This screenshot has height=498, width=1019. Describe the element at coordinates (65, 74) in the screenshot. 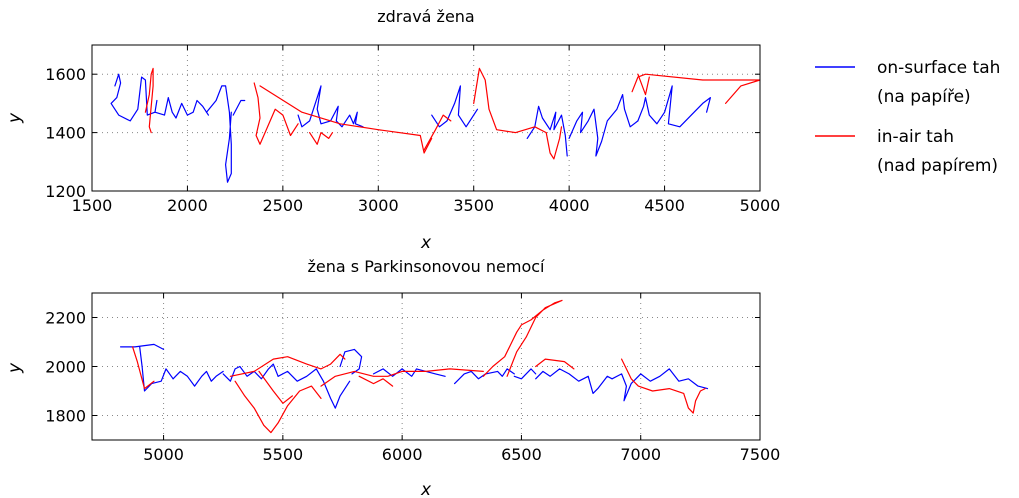

I see `y-tick-label: 1600` at that location.